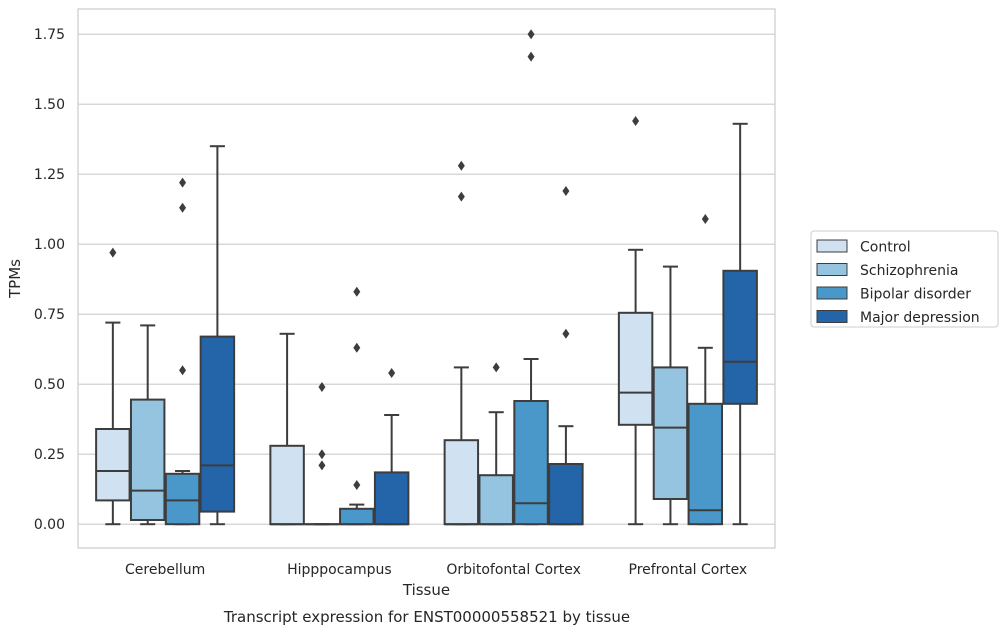 This screenshot has width=1007, height=634. I want to click on x-tick-label: Prefrontal Cortex, so click(688, 570).